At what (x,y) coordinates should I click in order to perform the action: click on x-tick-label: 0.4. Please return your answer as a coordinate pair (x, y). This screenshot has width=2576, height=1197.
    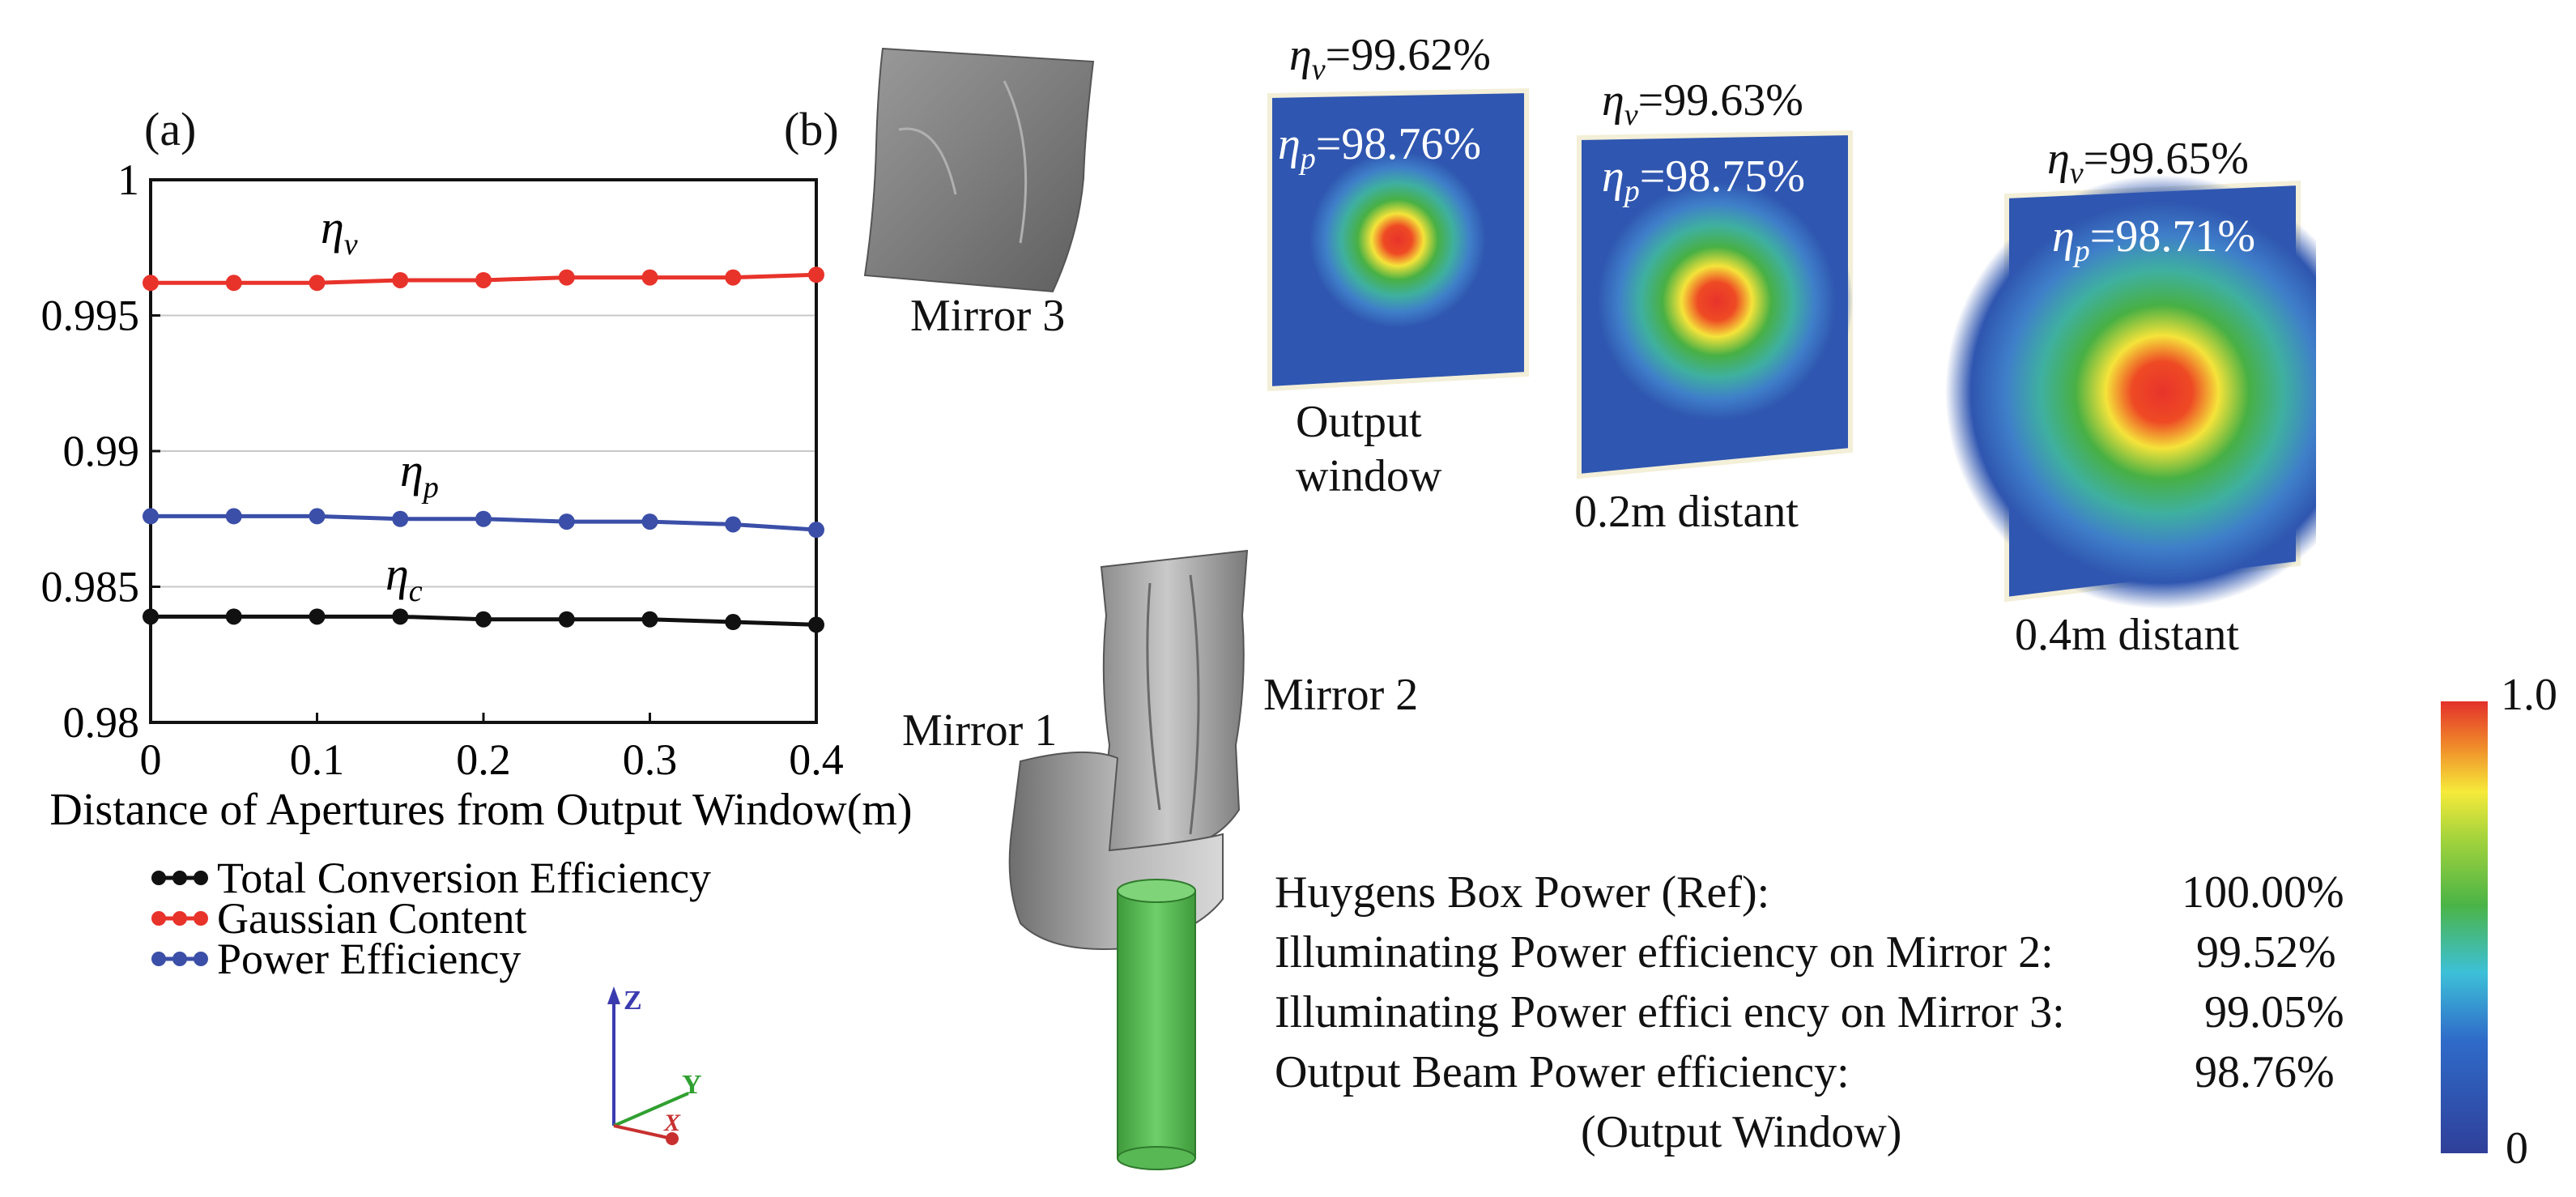
    Looking at the image, I should click on (816, 759).